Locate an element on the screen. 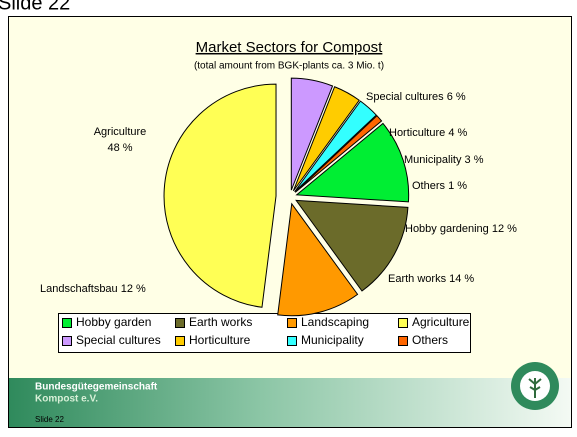 This screenshot has height=437, width=577. slice-value-label: 48 % is located at coordinates (119, 148).